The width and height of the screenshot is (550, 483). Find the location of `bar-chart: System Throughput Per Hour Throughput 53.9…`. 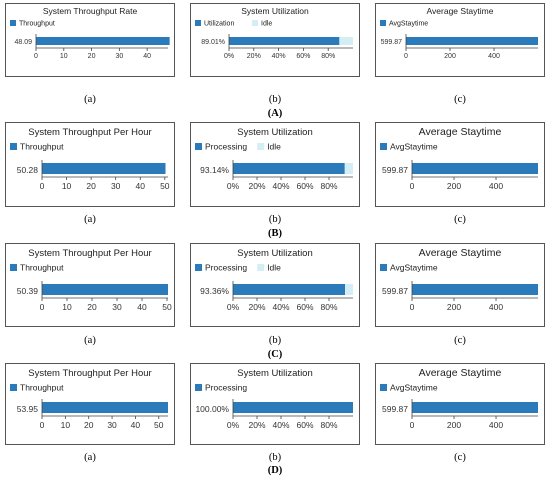

bar-chart: System Throughput Per Hour Throughput 53.9… is located at coordinates (89, 399).